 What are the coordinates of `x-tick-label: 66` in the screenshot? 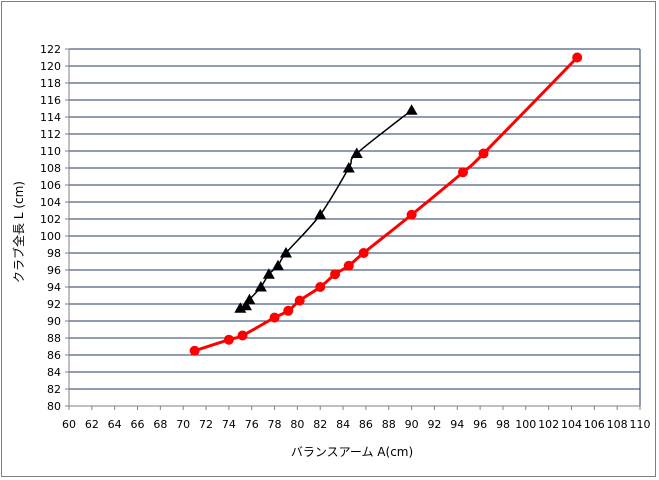 It's located at (138, 424).